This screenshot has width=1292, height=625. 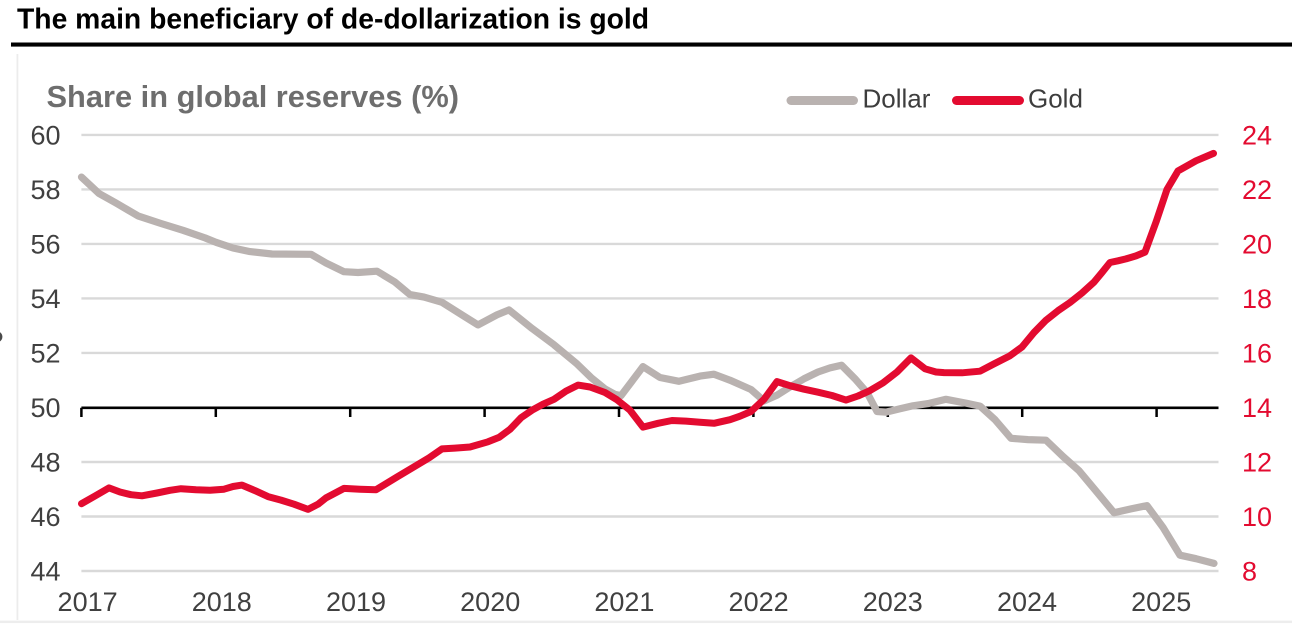 What do you see at coordinates (45, 354) in the screenshot?
I see `svg-text: 52` at bounding box center [45, 354].